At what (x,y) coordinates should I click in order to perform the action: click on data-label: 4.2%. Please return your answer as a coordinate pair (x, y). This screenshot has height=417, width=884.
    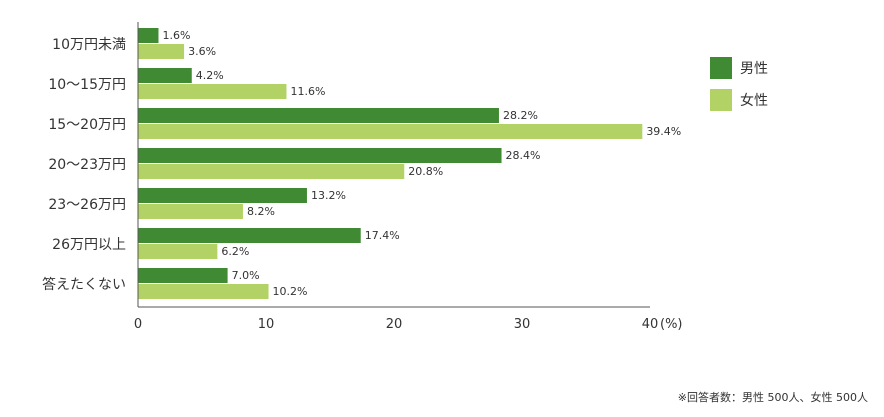
    Looking at the image, I should click on (210, 75).